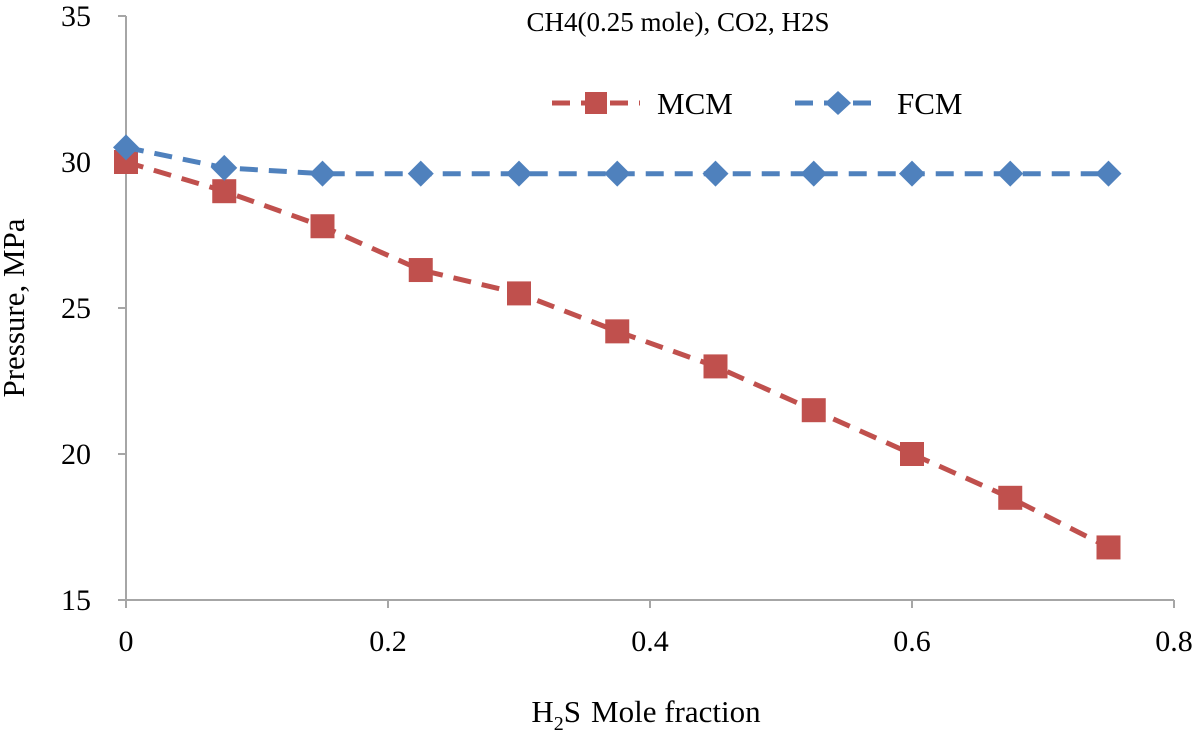 Image resolution: width=1200 pixels, height=736 pixels. I want to click on series-fcm, so click(617, 160).